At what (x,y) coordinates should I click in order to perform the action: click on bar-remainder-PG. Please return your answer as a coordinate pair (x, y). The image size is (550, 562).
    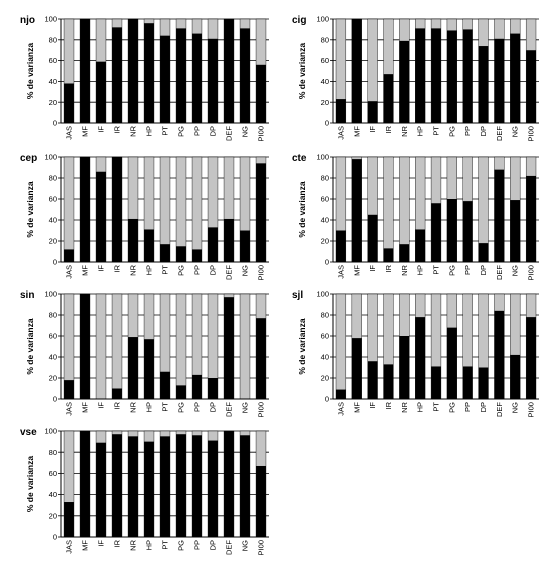
    Looking at the image, I should click on (451, 178).